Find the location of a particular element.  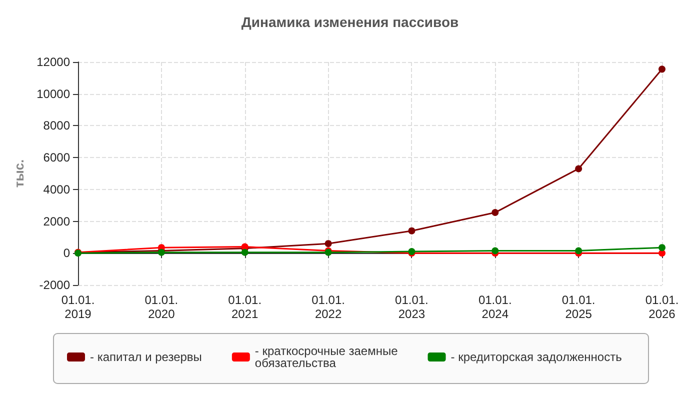

x-tick-label: 01.01. 2022 is located at coordinates (328, 307).